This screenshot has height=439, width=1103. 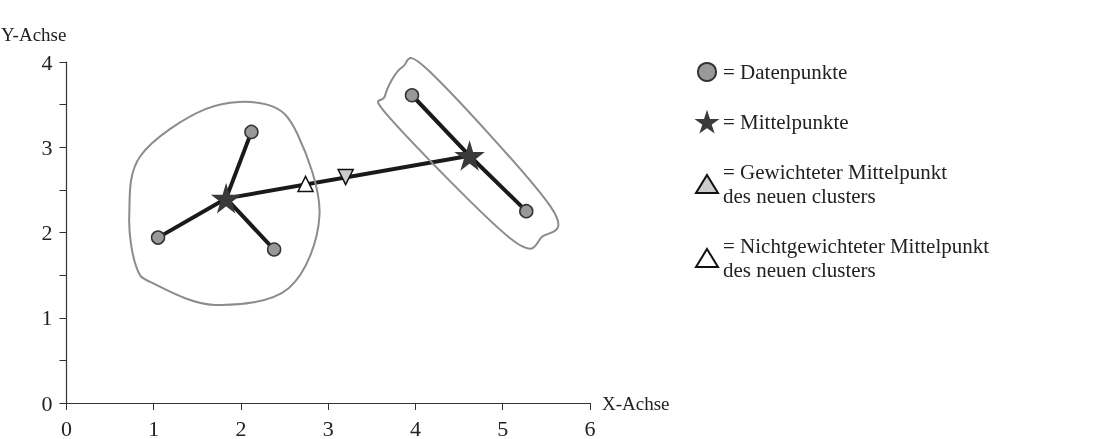 What do you see at coordinates (415, 427) in the screenshot?
I see `x-tick-label: 4` at bounding box center [415, 427].